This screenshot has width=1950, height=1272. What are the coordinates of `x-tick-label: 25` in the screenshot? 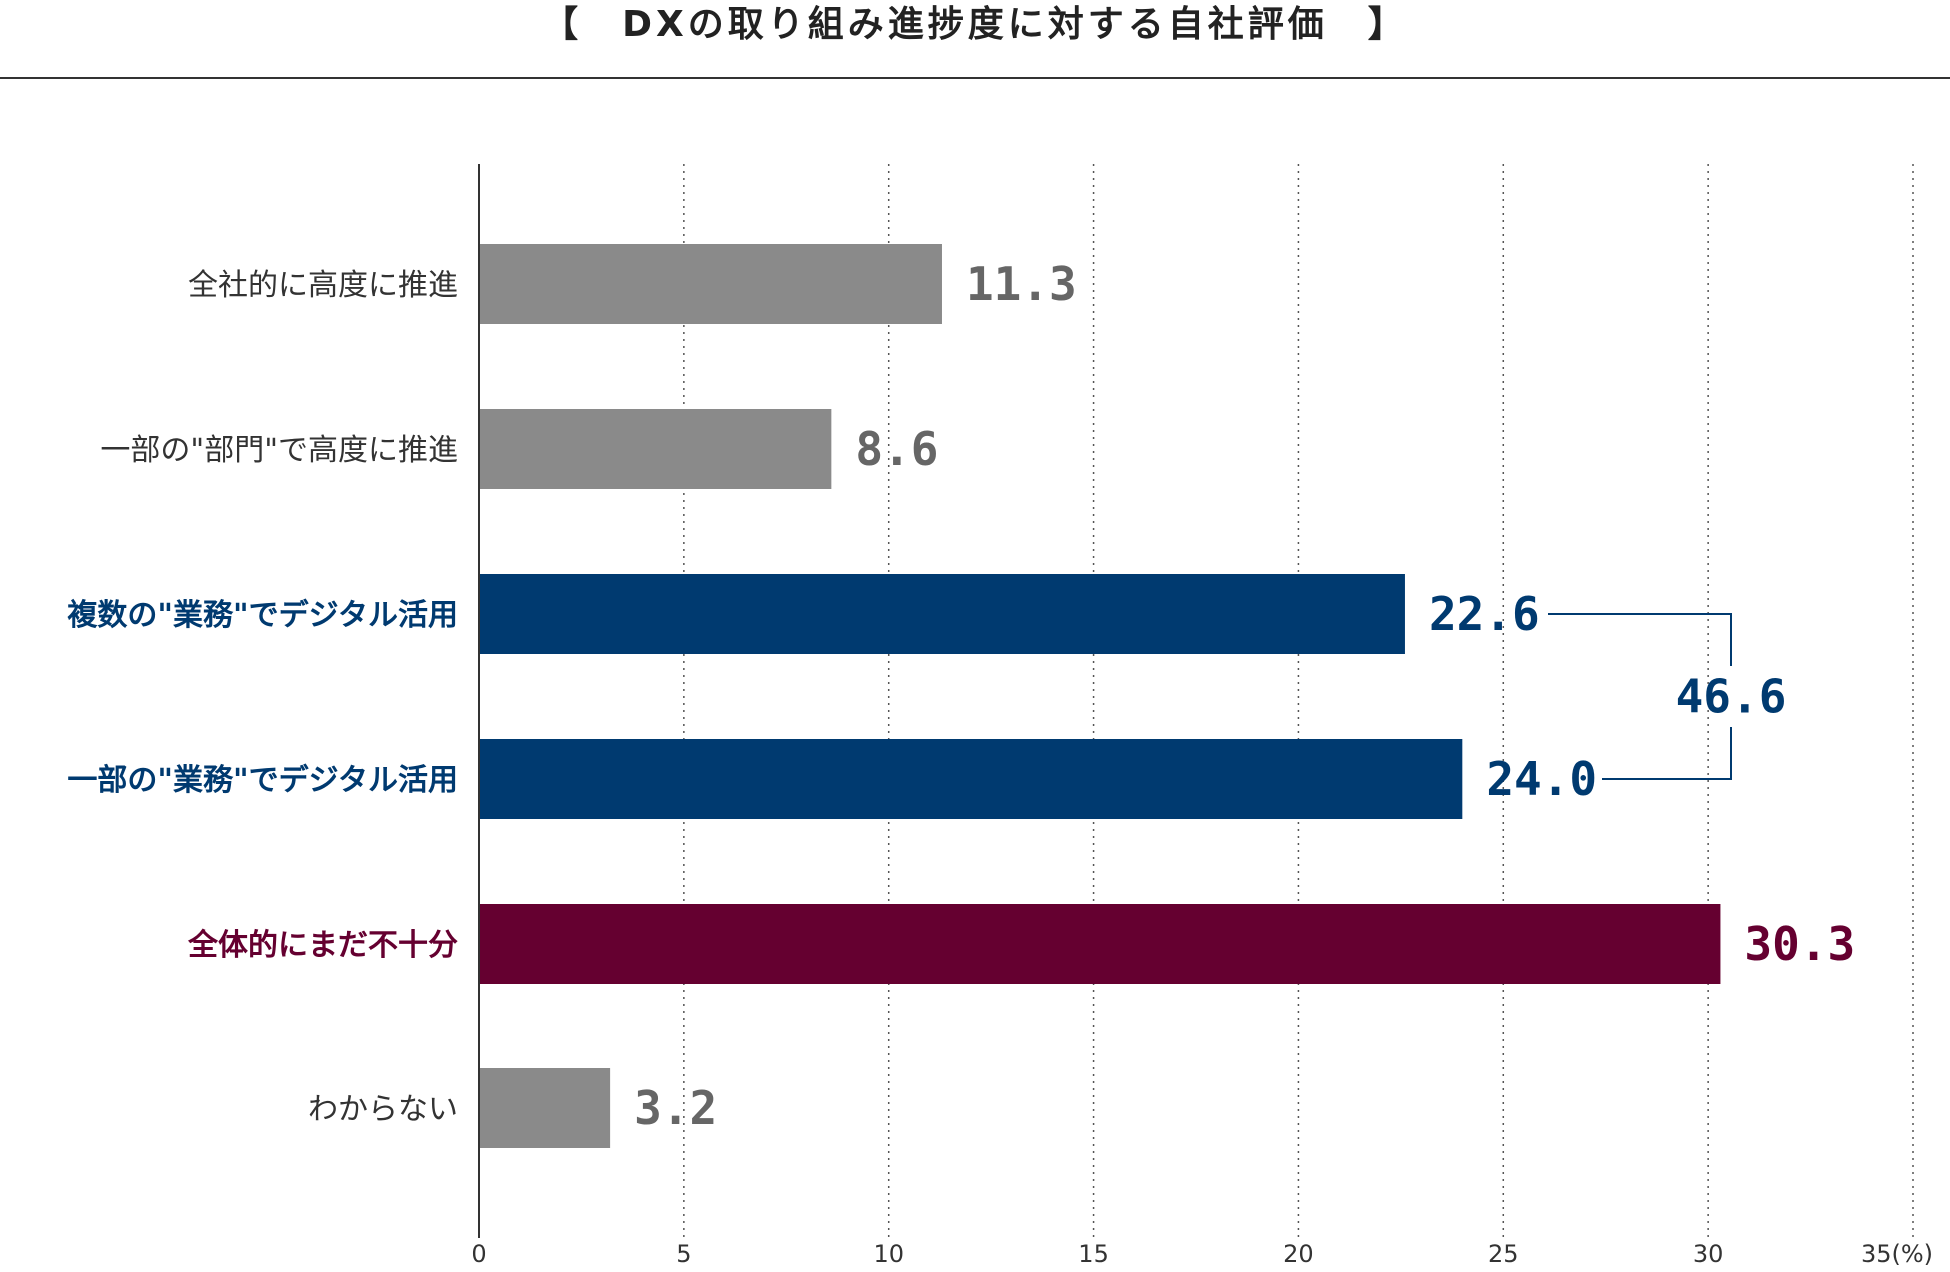 It's located at (1503, 1254).